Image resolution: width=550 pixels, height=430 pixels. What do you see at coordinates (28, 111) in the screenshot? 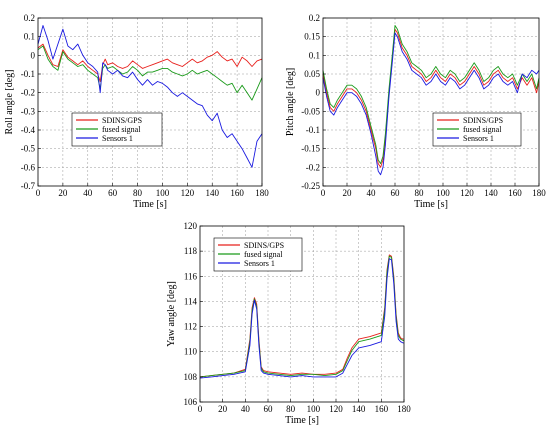
I see `y-tick-label: -0.3` at bounding box center [28, 111].